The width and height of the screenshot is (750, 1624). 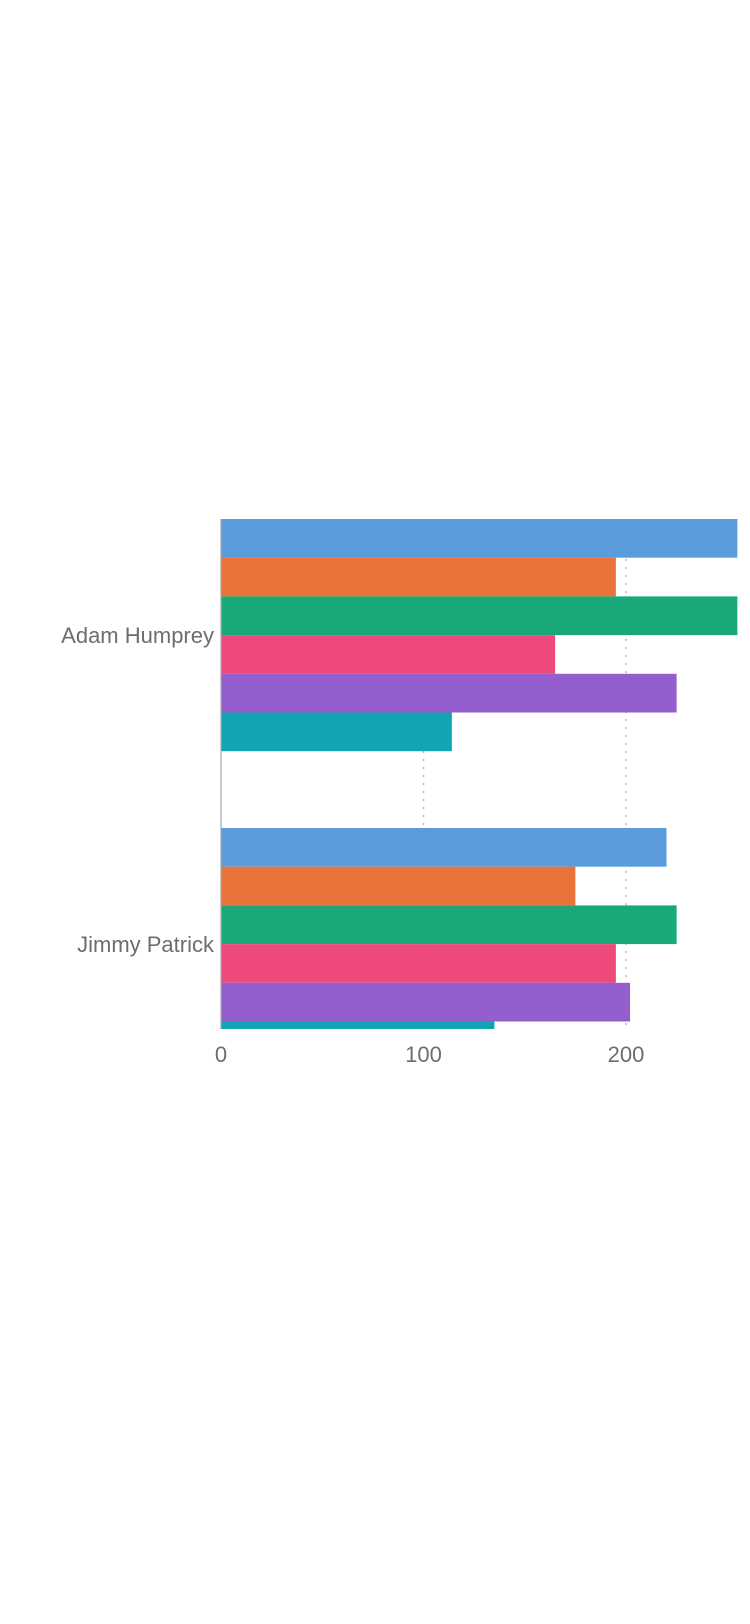 I want to click on category-label-1: Adam Humprey, so click(x=137, y=635).